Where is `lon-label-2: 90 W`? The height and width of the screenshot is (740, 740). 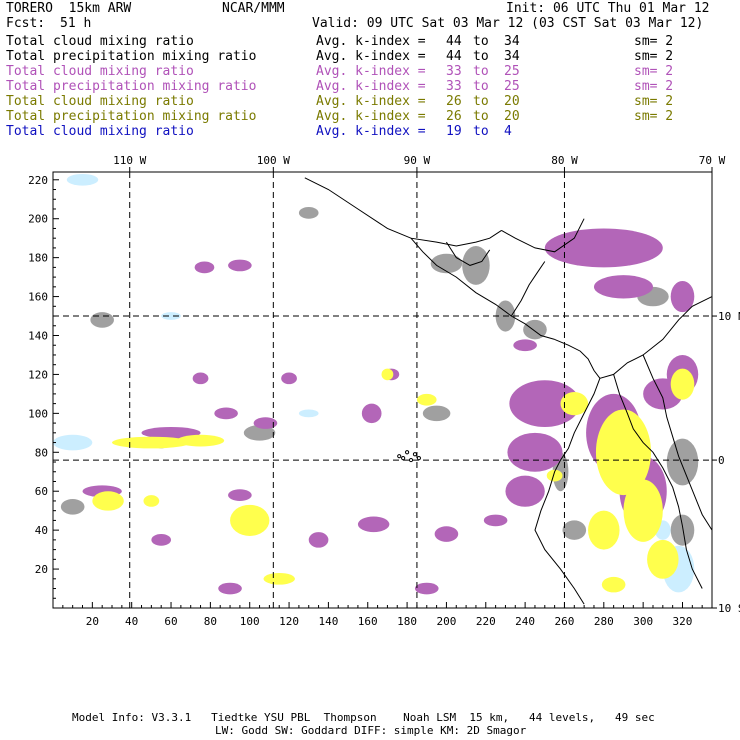
lon-label-2: 90 W is located at coordinates (417, 160).